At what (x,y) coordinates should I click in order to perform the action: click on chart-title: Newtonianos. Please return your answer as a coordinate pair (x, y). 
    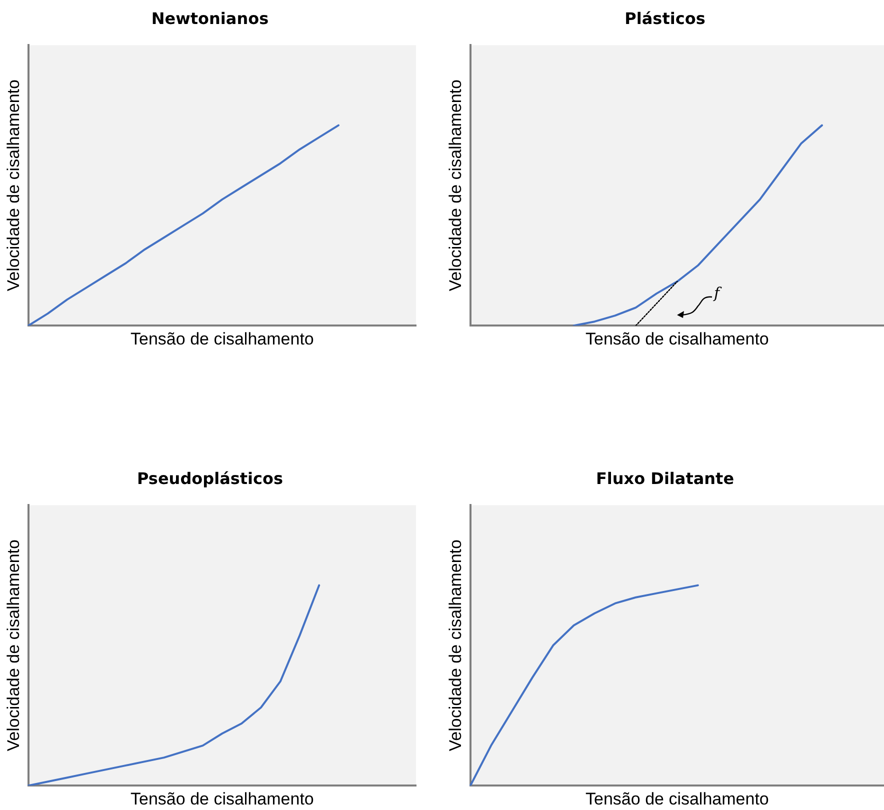
    Looking at the image, I should click on (210, 18).